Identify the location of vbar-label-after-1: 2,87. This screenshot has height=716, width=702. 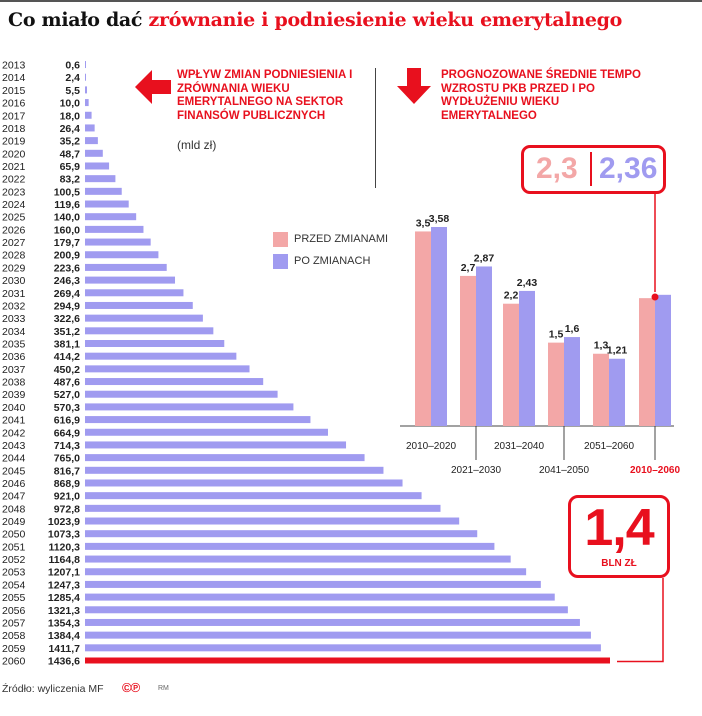
(484, 258).